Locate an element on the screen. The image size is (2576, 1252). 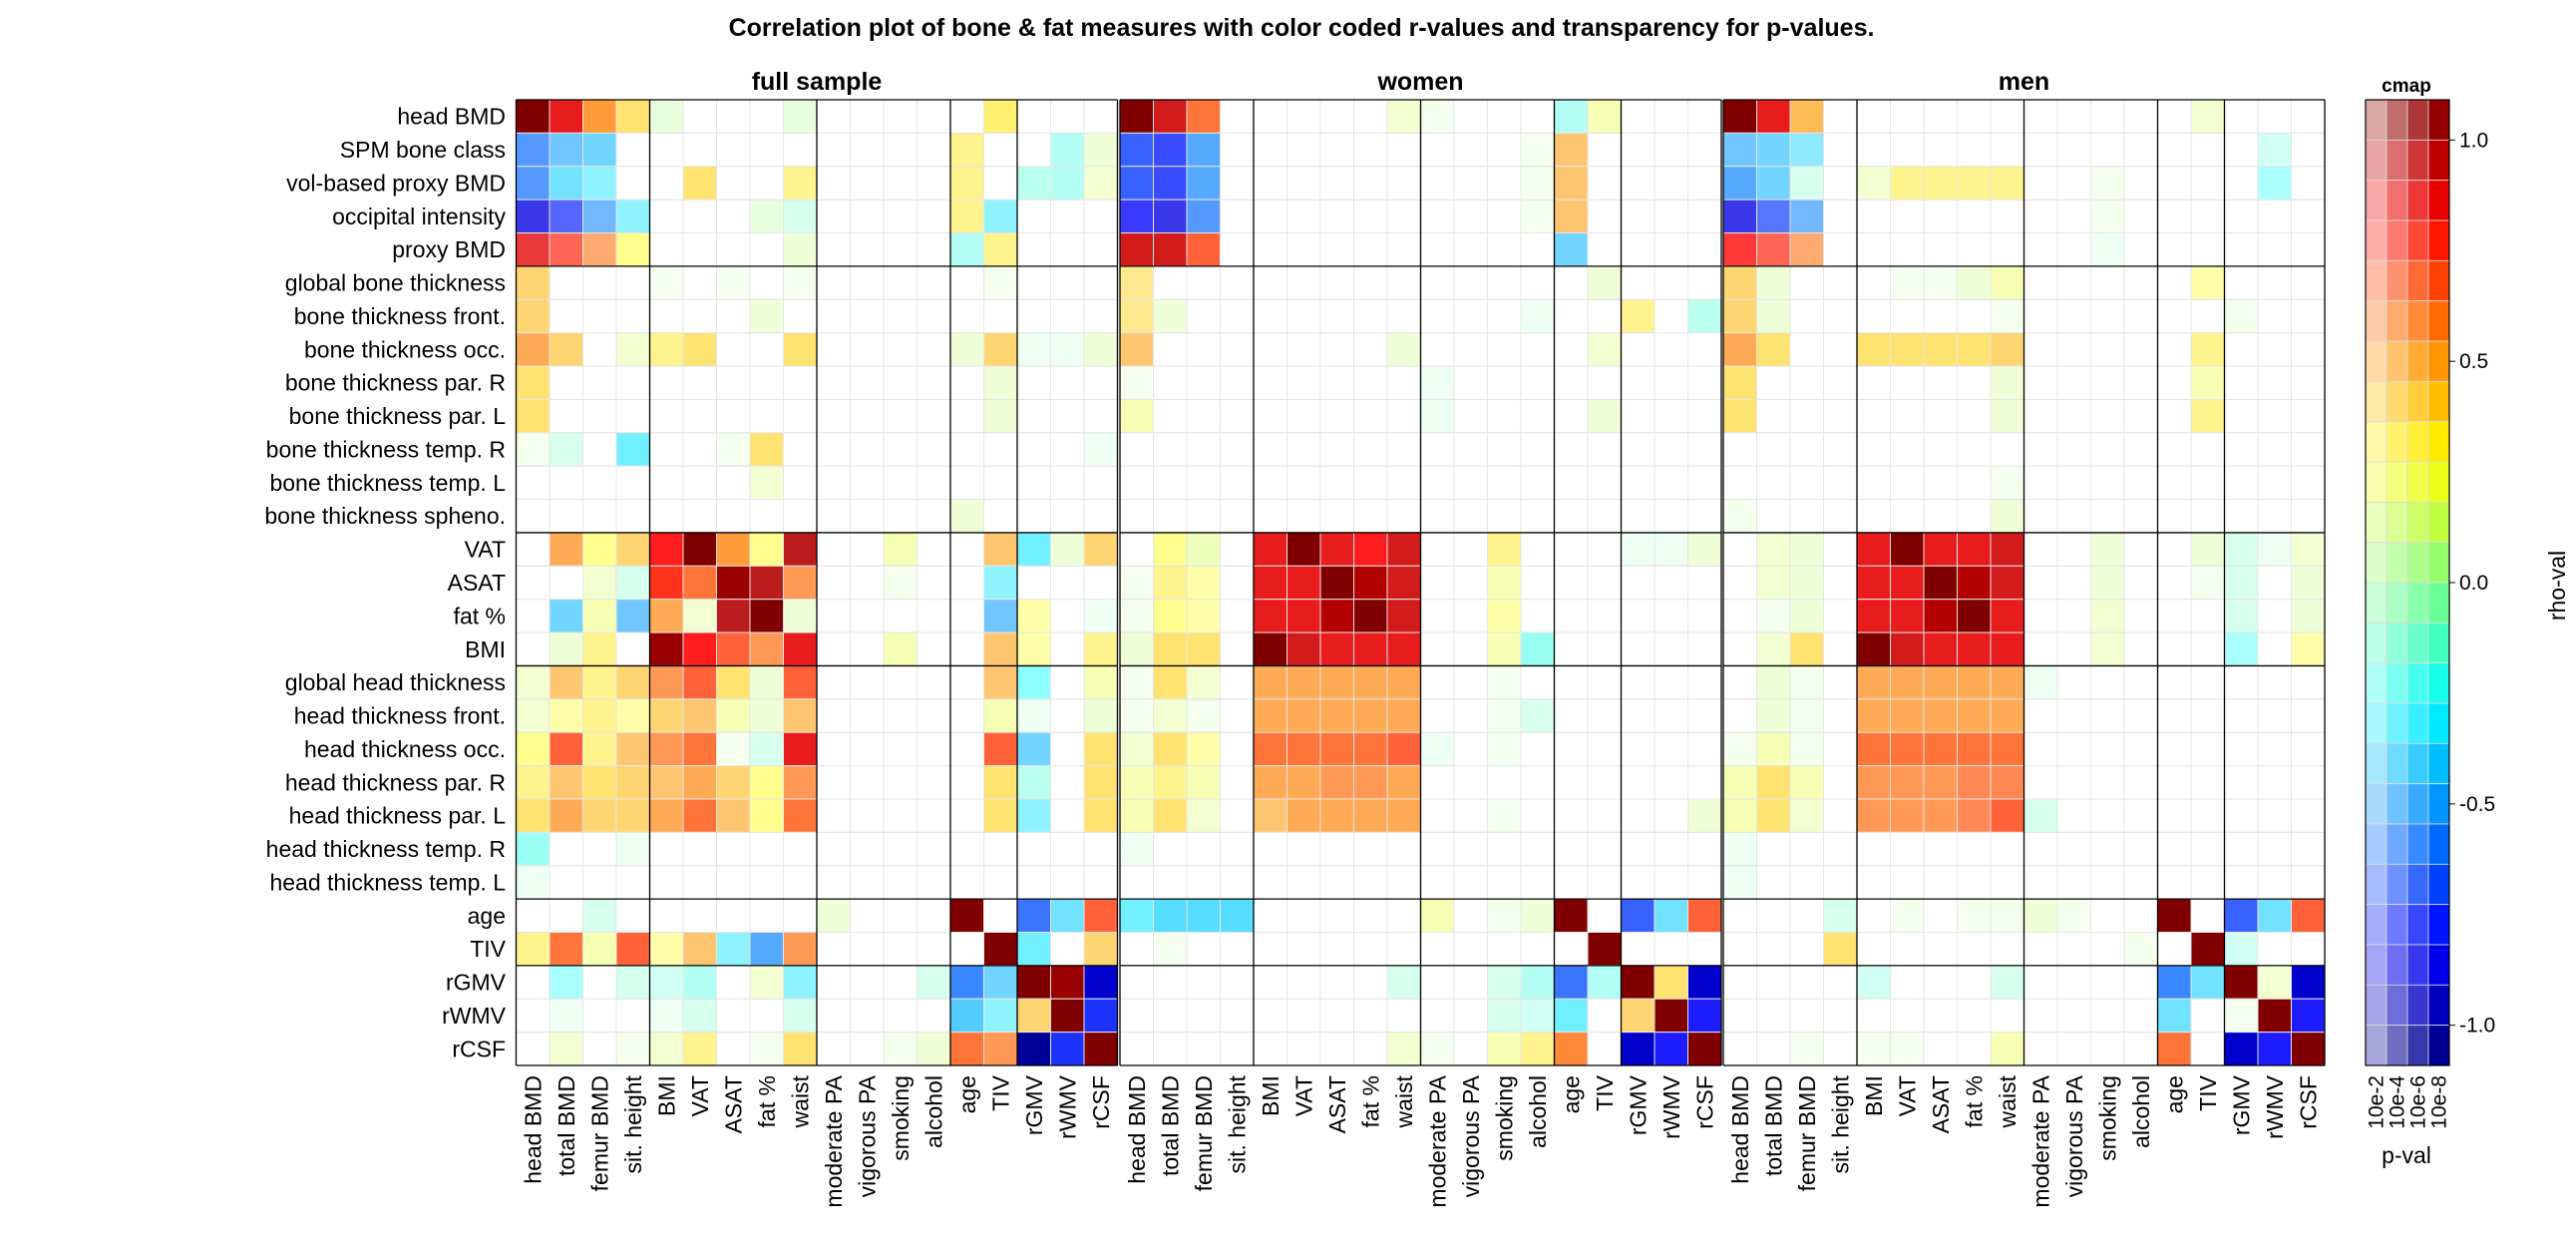
row-label: head thickness front. is located at coordinates (400, 716).